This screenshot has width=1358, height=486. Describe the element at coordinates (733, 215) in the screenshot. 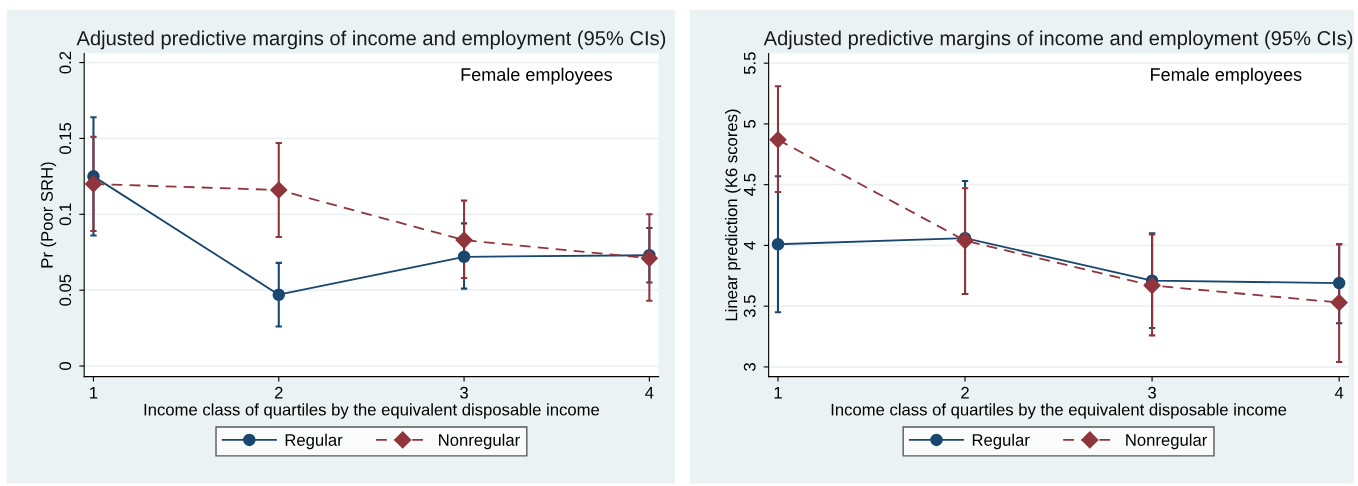

I see `y-axis-title: Linear prediction (K6 scores)` at that location.